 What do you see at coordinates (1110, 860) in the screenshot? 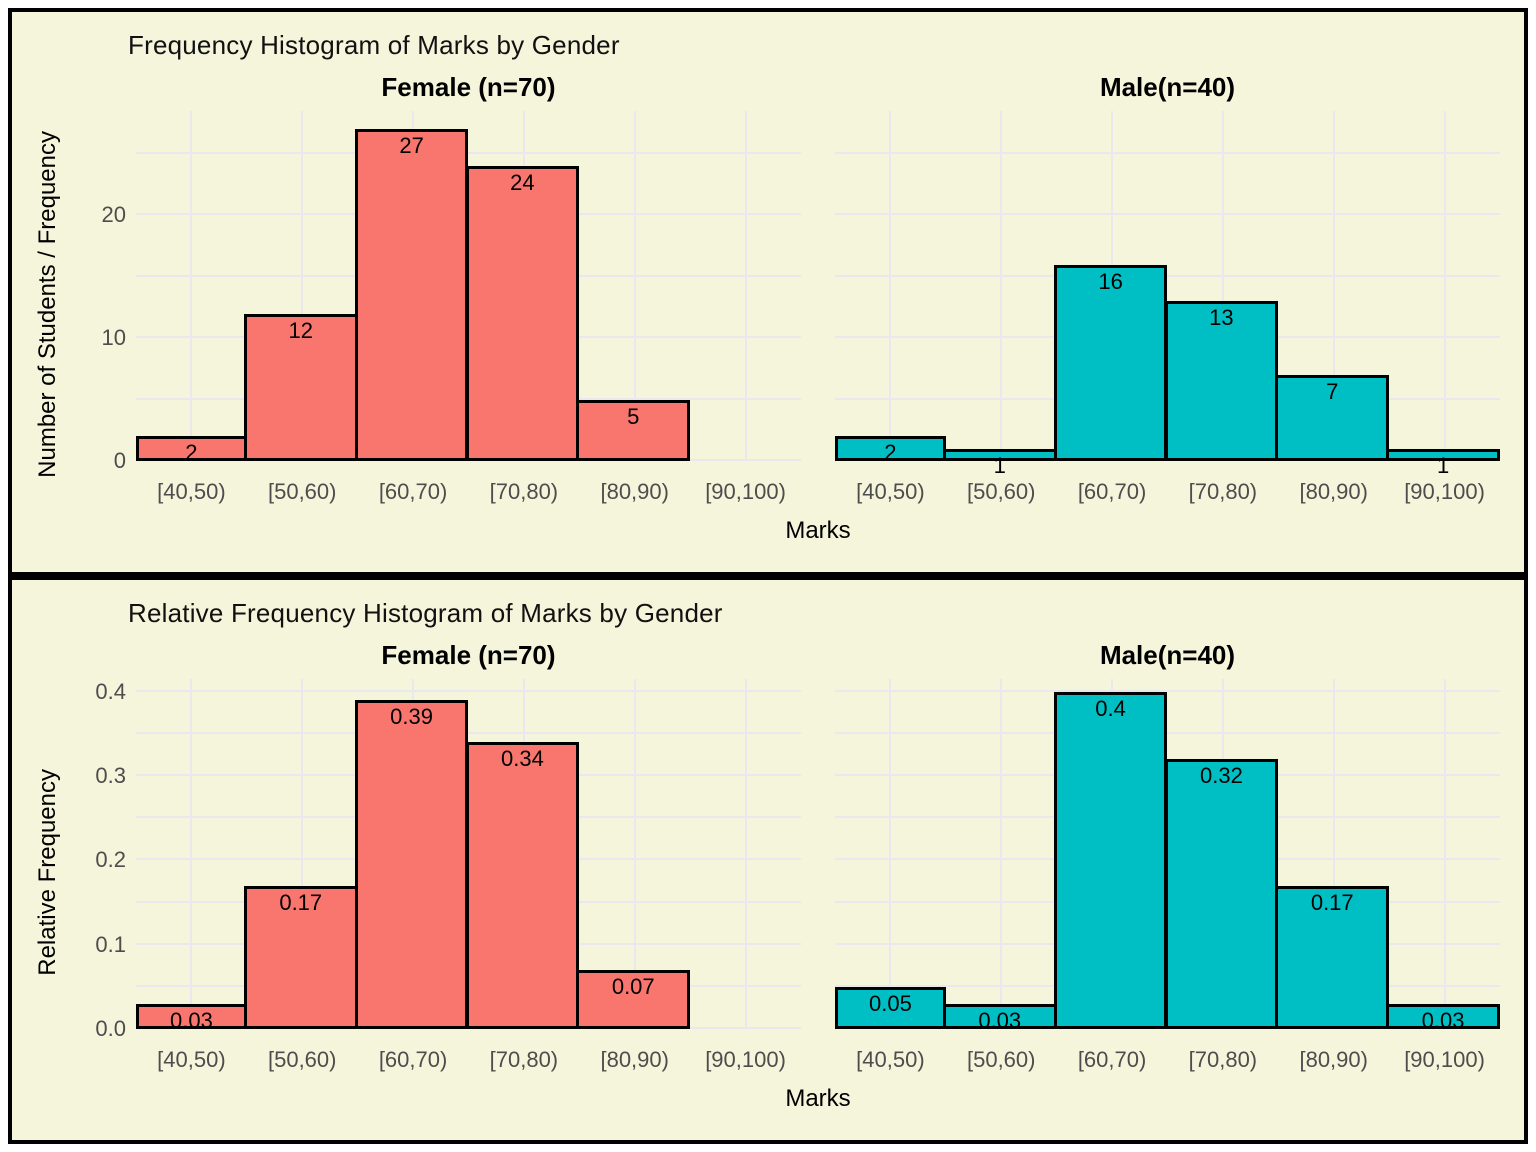
I see `histogram-bar: 0.4` at bounding box center [1110, 860].